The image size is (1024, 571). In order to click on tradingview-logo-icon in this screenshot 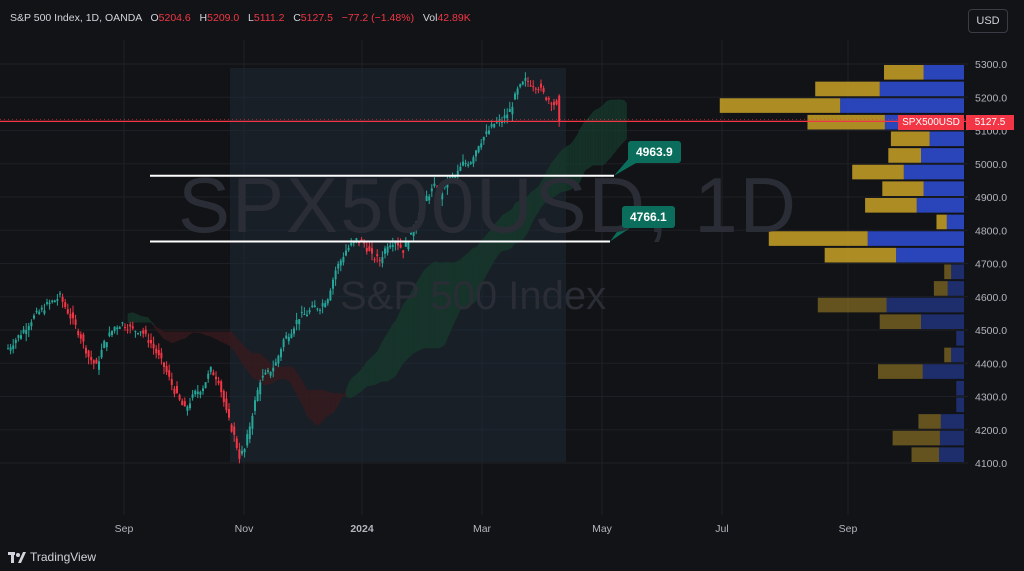, I will do `click(17, 557)`.